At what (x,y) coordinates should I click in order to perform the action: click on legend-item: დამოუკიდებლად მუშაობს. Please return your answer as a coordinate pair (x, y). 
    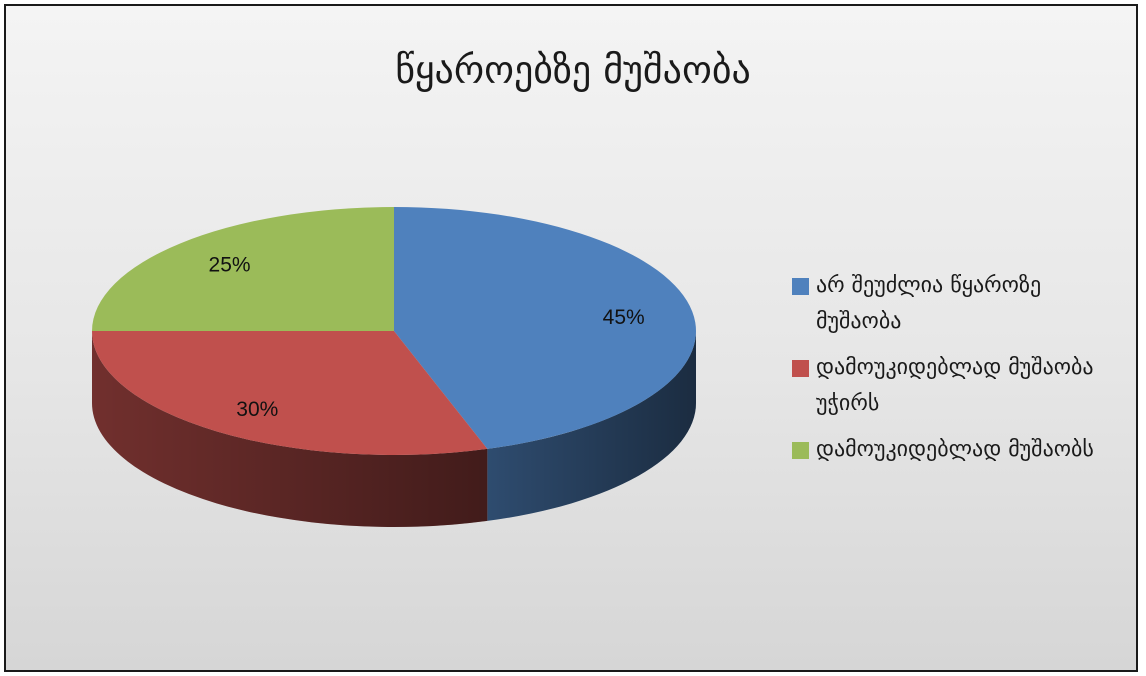
    Looking at the image, I should click on (962, 450).